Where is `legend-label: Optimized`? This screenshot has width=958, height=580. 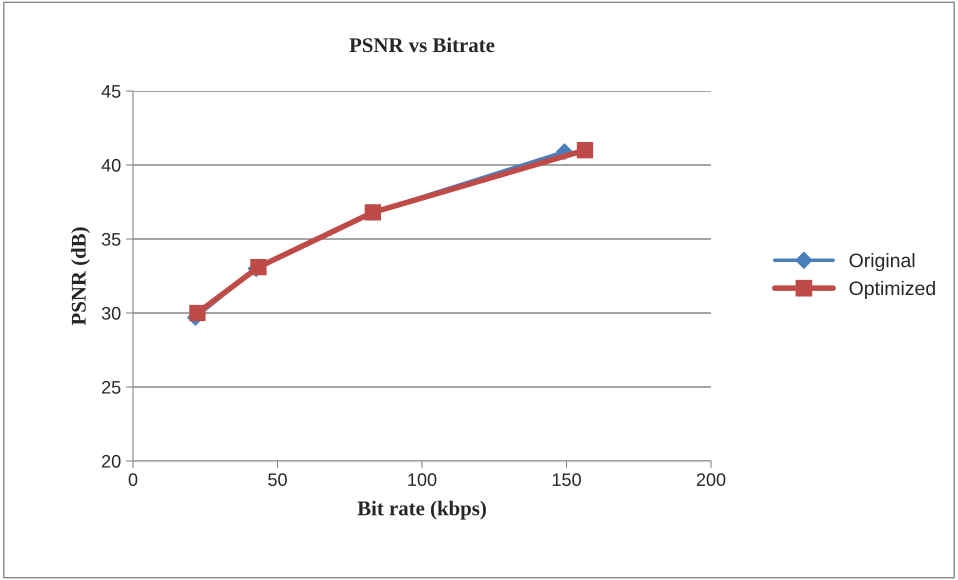 legend-label: Optimized is located at coordinates (892, 289).